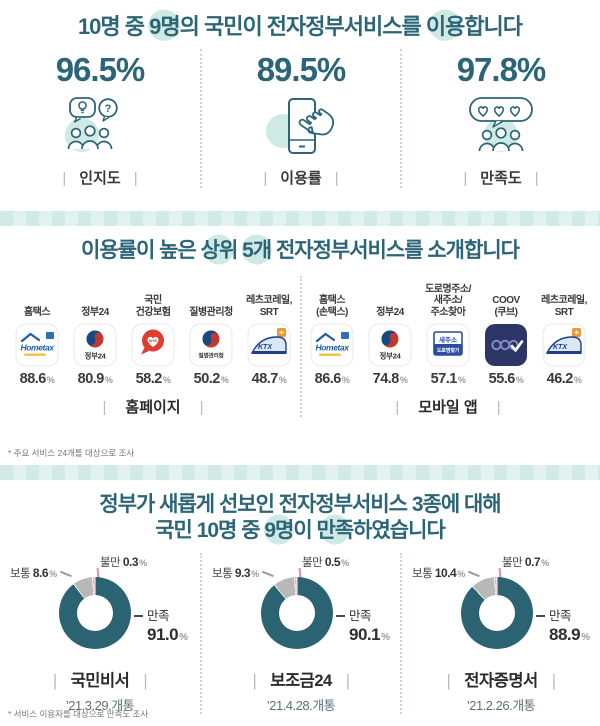  What do you see at coordinates (153, 379) in the screenshot?
I see `service-usage-value: 58.2%` at bounding box center [153, 379].